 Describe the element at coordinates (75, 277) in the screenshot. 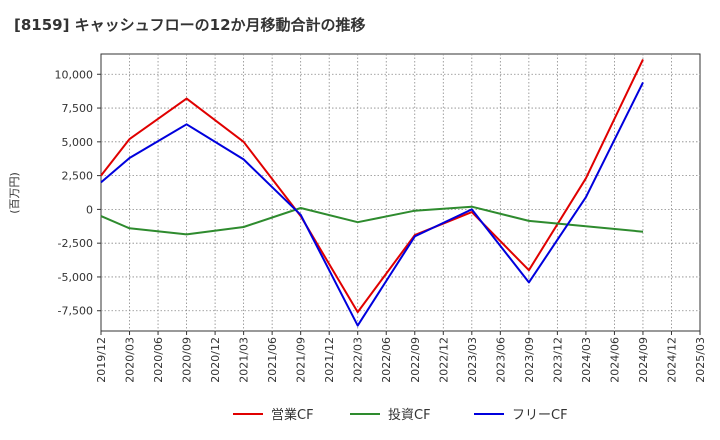

I see `y-tick-label: -5,000` at that location.